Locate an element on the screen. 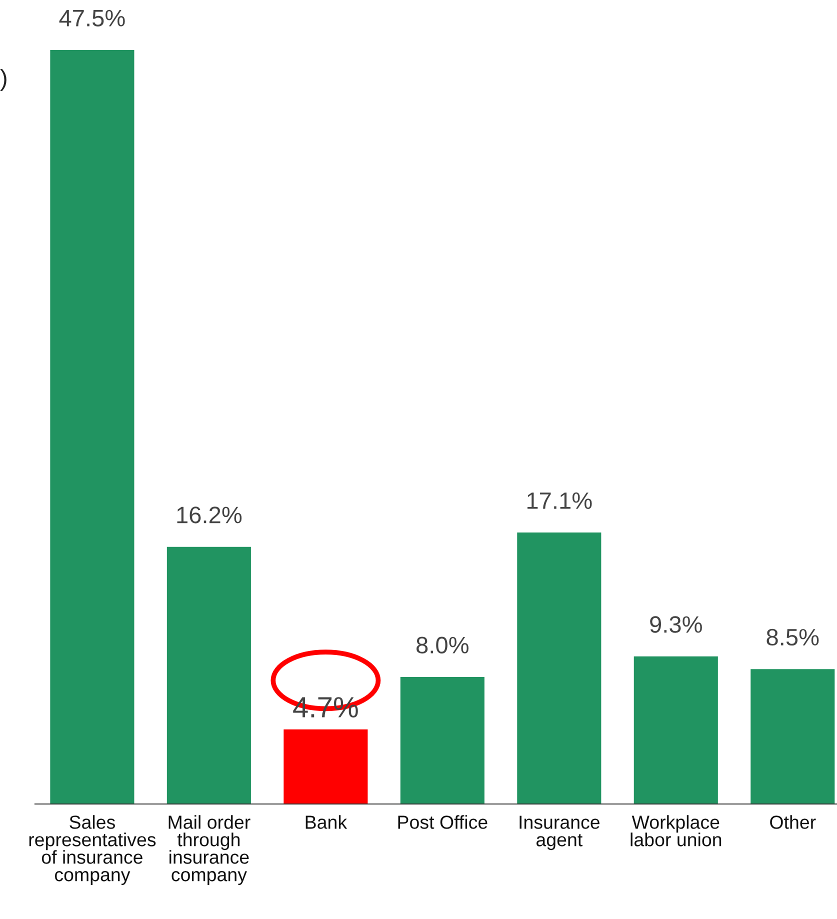  data-label: 47.5% is located at coordinates (92, 18).